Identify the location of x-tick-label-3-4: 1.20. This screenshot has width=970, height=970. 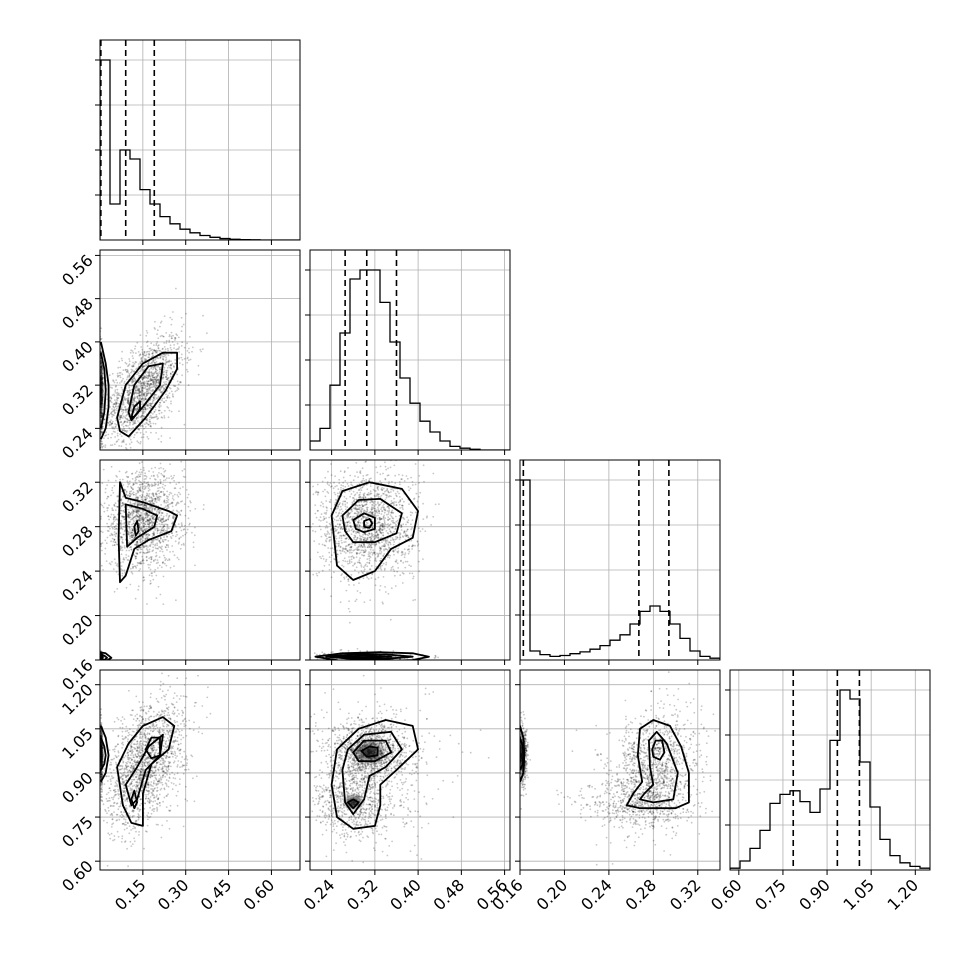
(902, 894).